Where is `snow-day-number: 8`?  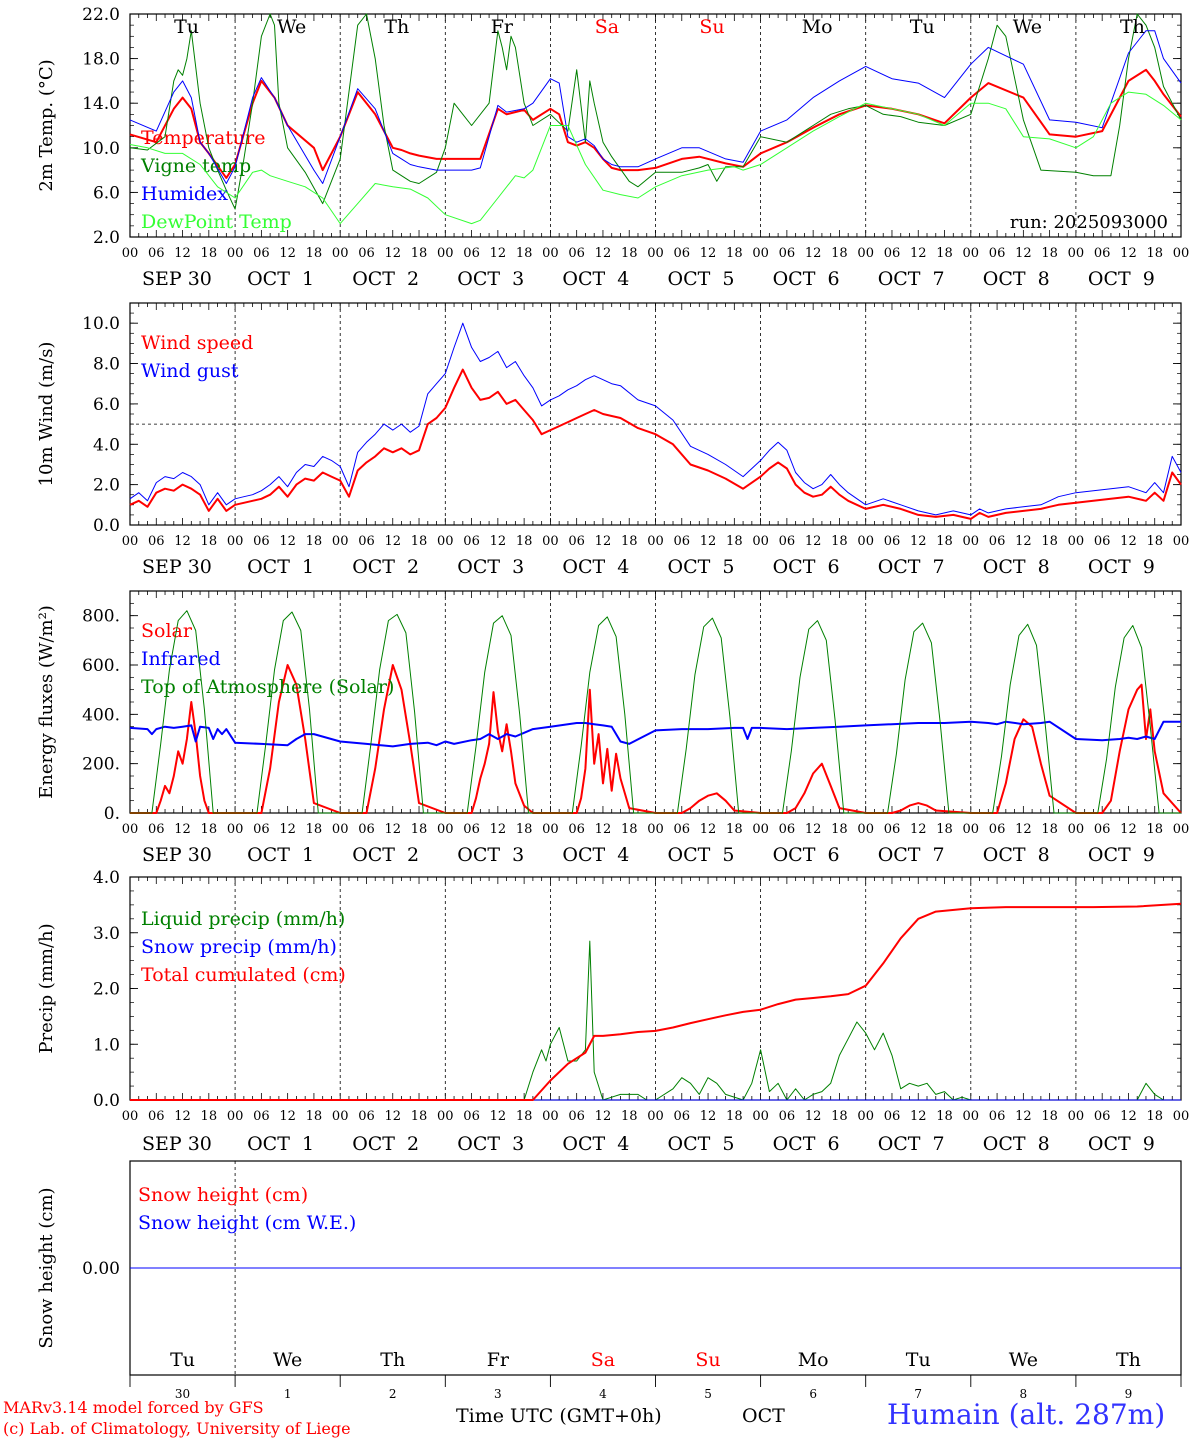 snow-day-number: 8 is located at coordinates (1024, 1394).